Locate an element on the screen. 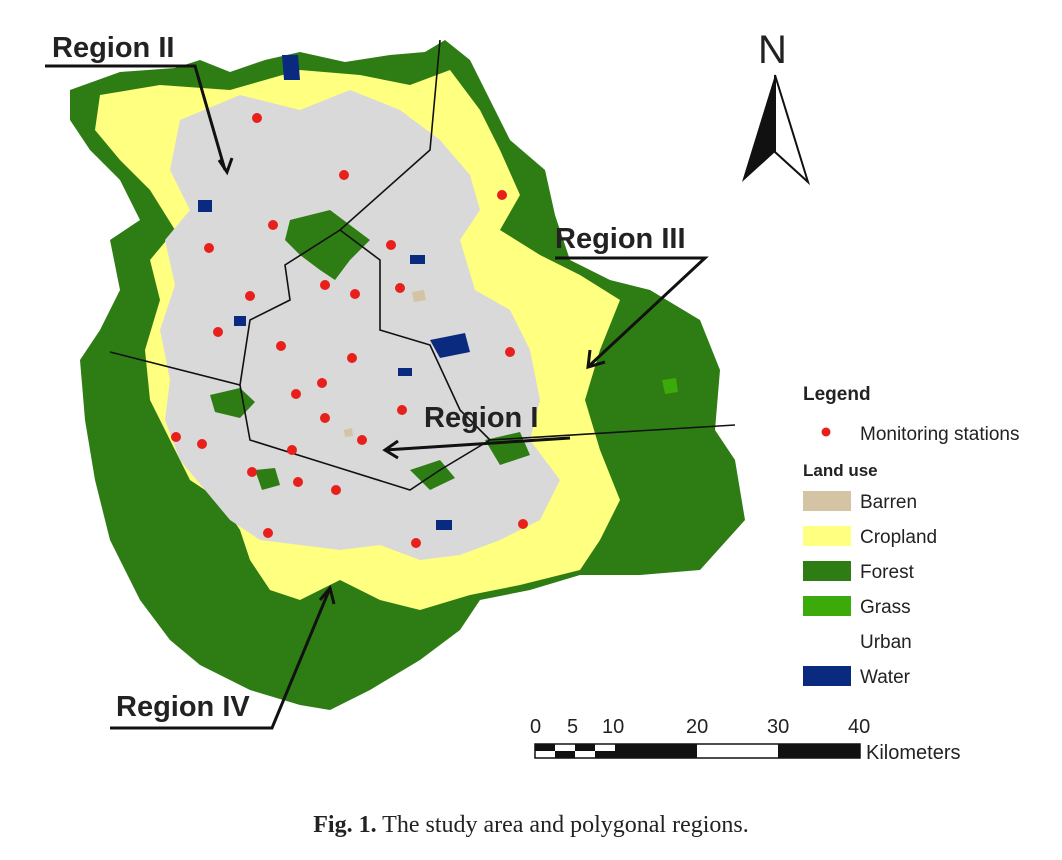  region-iv-label-group: Region IV is located at coordinates (223, 657).